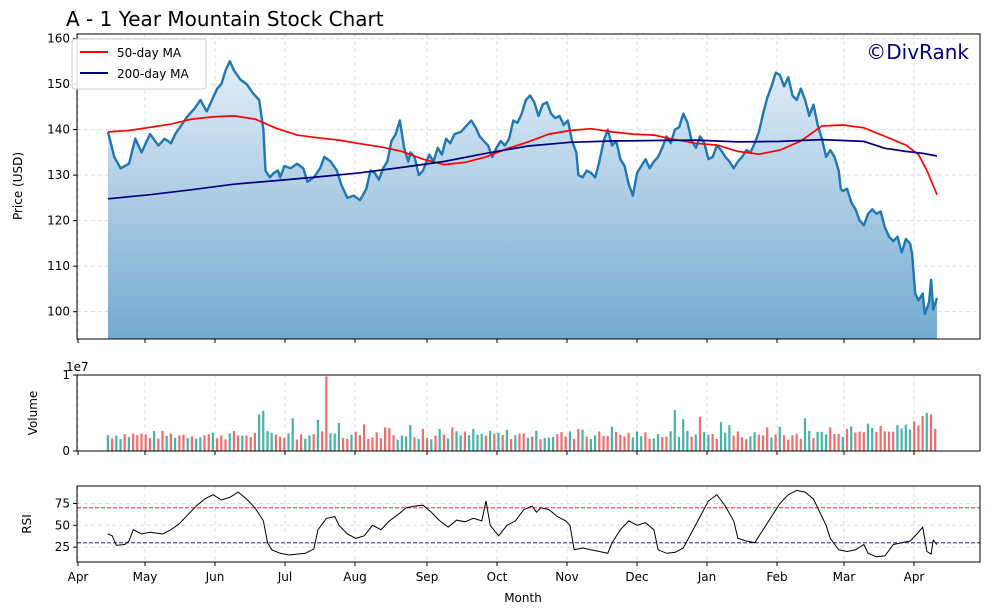 This screenshot has height=615, width=989. What do you see at coordinates (58, 175) in the screenshot?
I see `price-y-tick-label: 130` at bounding box center [58, 175].